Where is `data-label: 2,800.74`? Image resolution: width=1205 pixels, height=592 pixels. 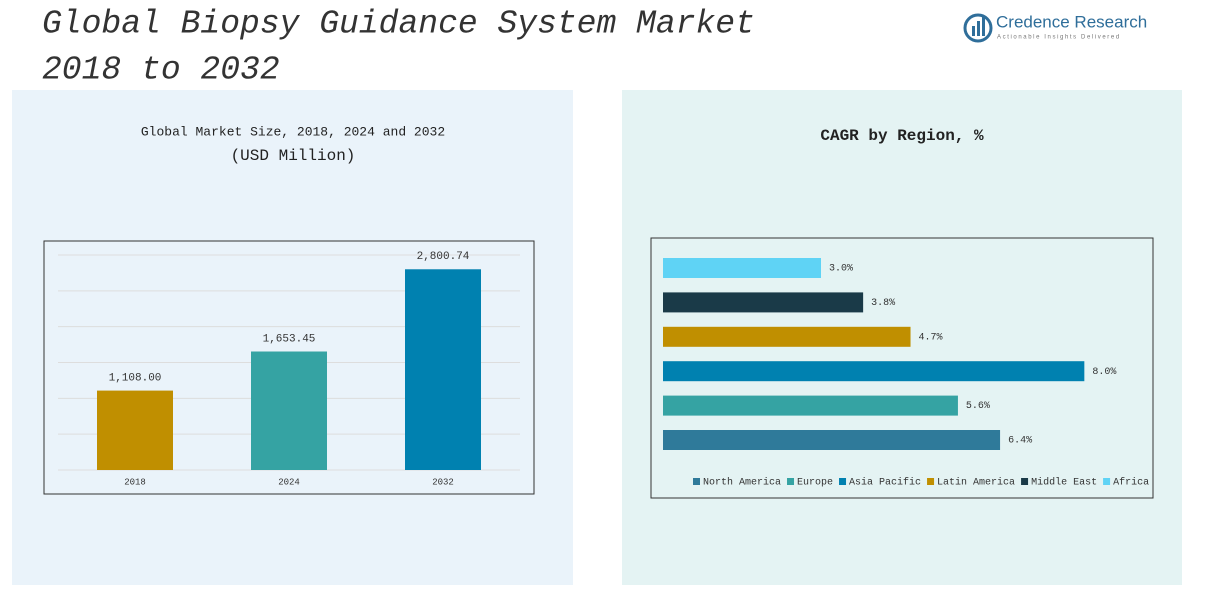
data-label: 2,800.74 is located at coordinates (443, 257).